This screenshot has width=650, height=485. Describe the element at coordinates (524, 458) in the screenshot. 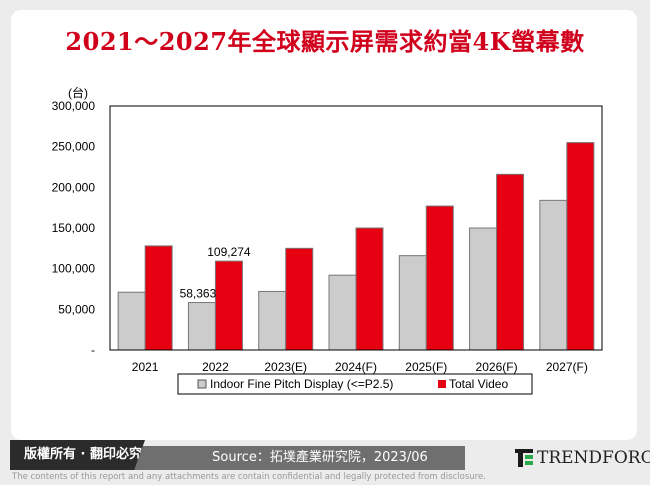

I see `trendforce-logo-icon` at that location.